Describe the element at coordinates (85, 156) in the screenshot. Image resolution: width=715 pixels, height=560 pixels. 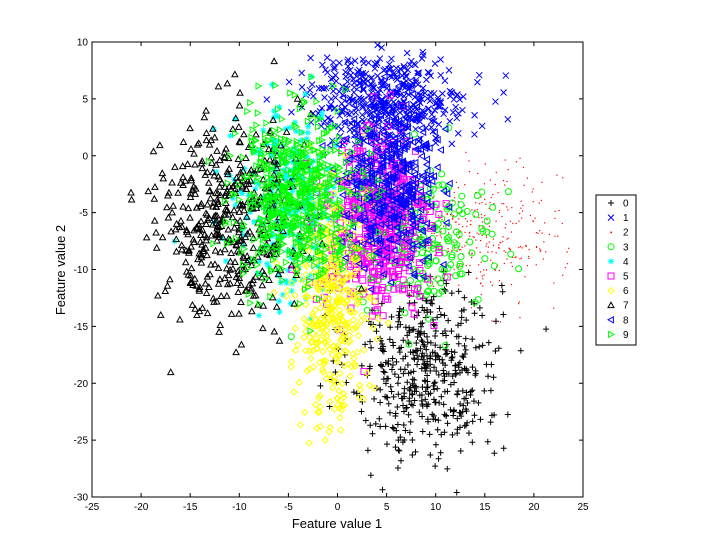
I see `y-tick-label: 0` at that location.